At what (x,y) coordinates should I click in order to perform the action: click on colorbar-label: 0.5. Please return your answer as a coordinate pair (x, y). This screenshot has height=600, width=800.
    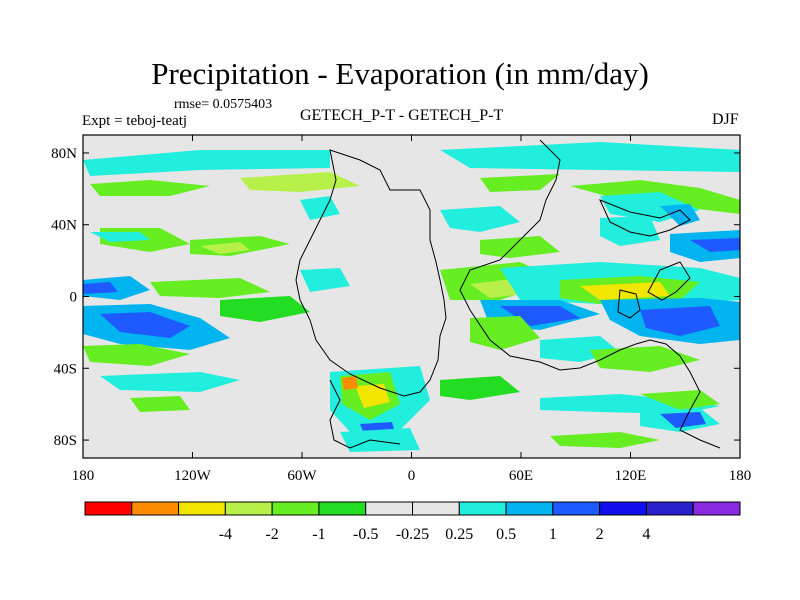
    Looking at the image, I should click on (506, 534).